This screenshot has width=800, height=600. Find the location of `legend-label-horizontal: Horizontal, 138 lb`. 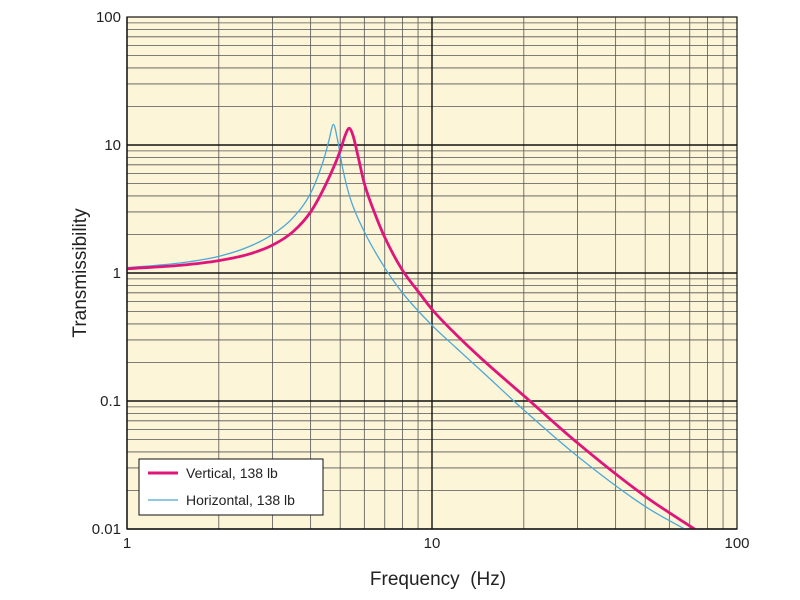

legend-label-horizontal: Horizontal, 138 lb is located at coordinates (240, 500).